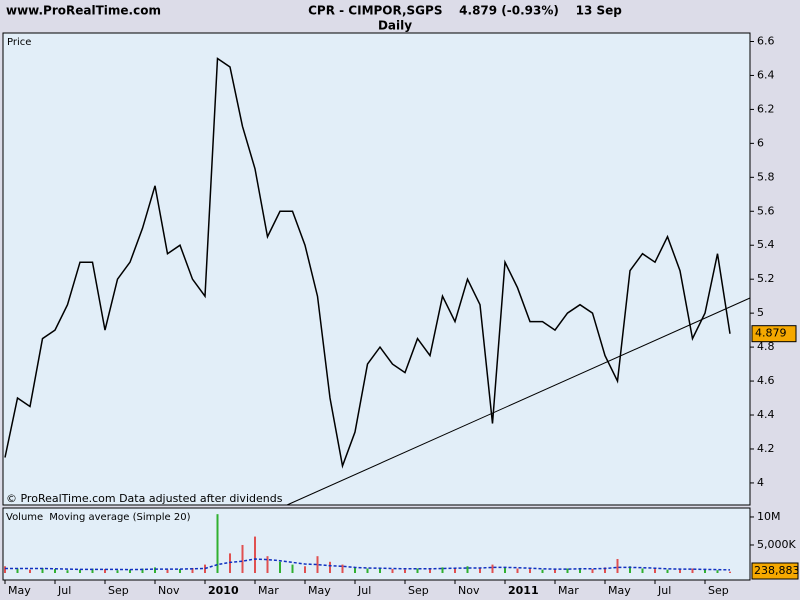 The height and width of the screenshot is (600, 800). Describe the element at coordinates (766, 244) in the screenshot. I see `y-tick-label: 5.4` at that location.